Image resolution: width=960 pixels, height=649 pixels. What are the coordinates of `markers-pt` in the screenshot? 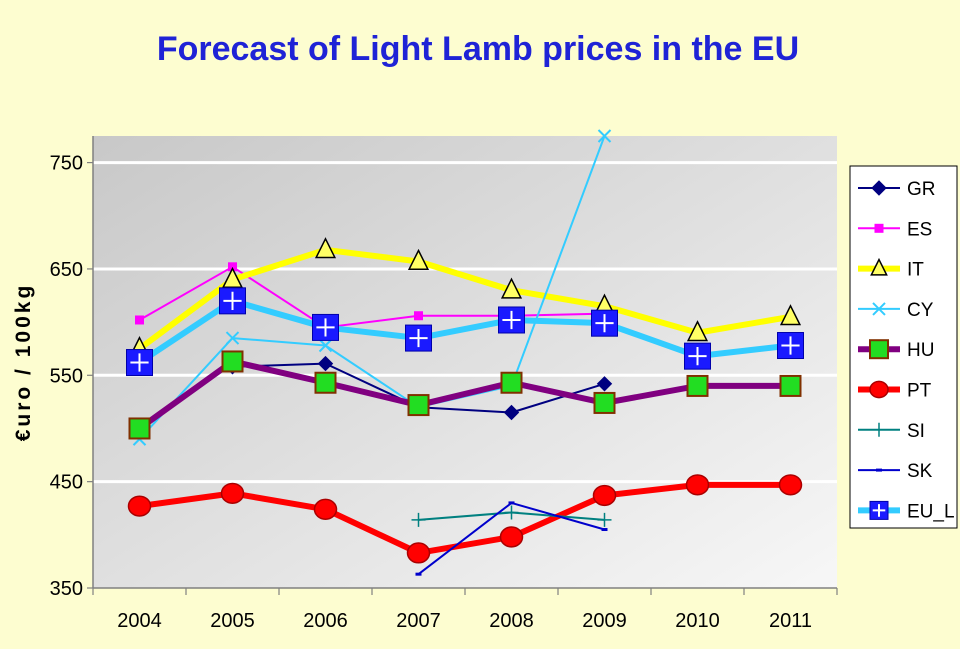 It's located at (465, 519).